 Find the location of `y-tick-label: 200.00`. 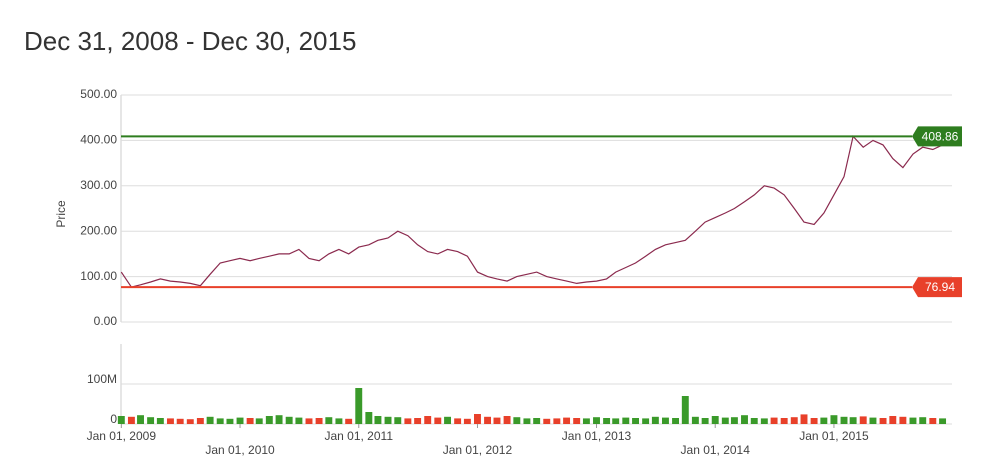

y-tick-label: 200.00 is located at coordinates (98, 230).